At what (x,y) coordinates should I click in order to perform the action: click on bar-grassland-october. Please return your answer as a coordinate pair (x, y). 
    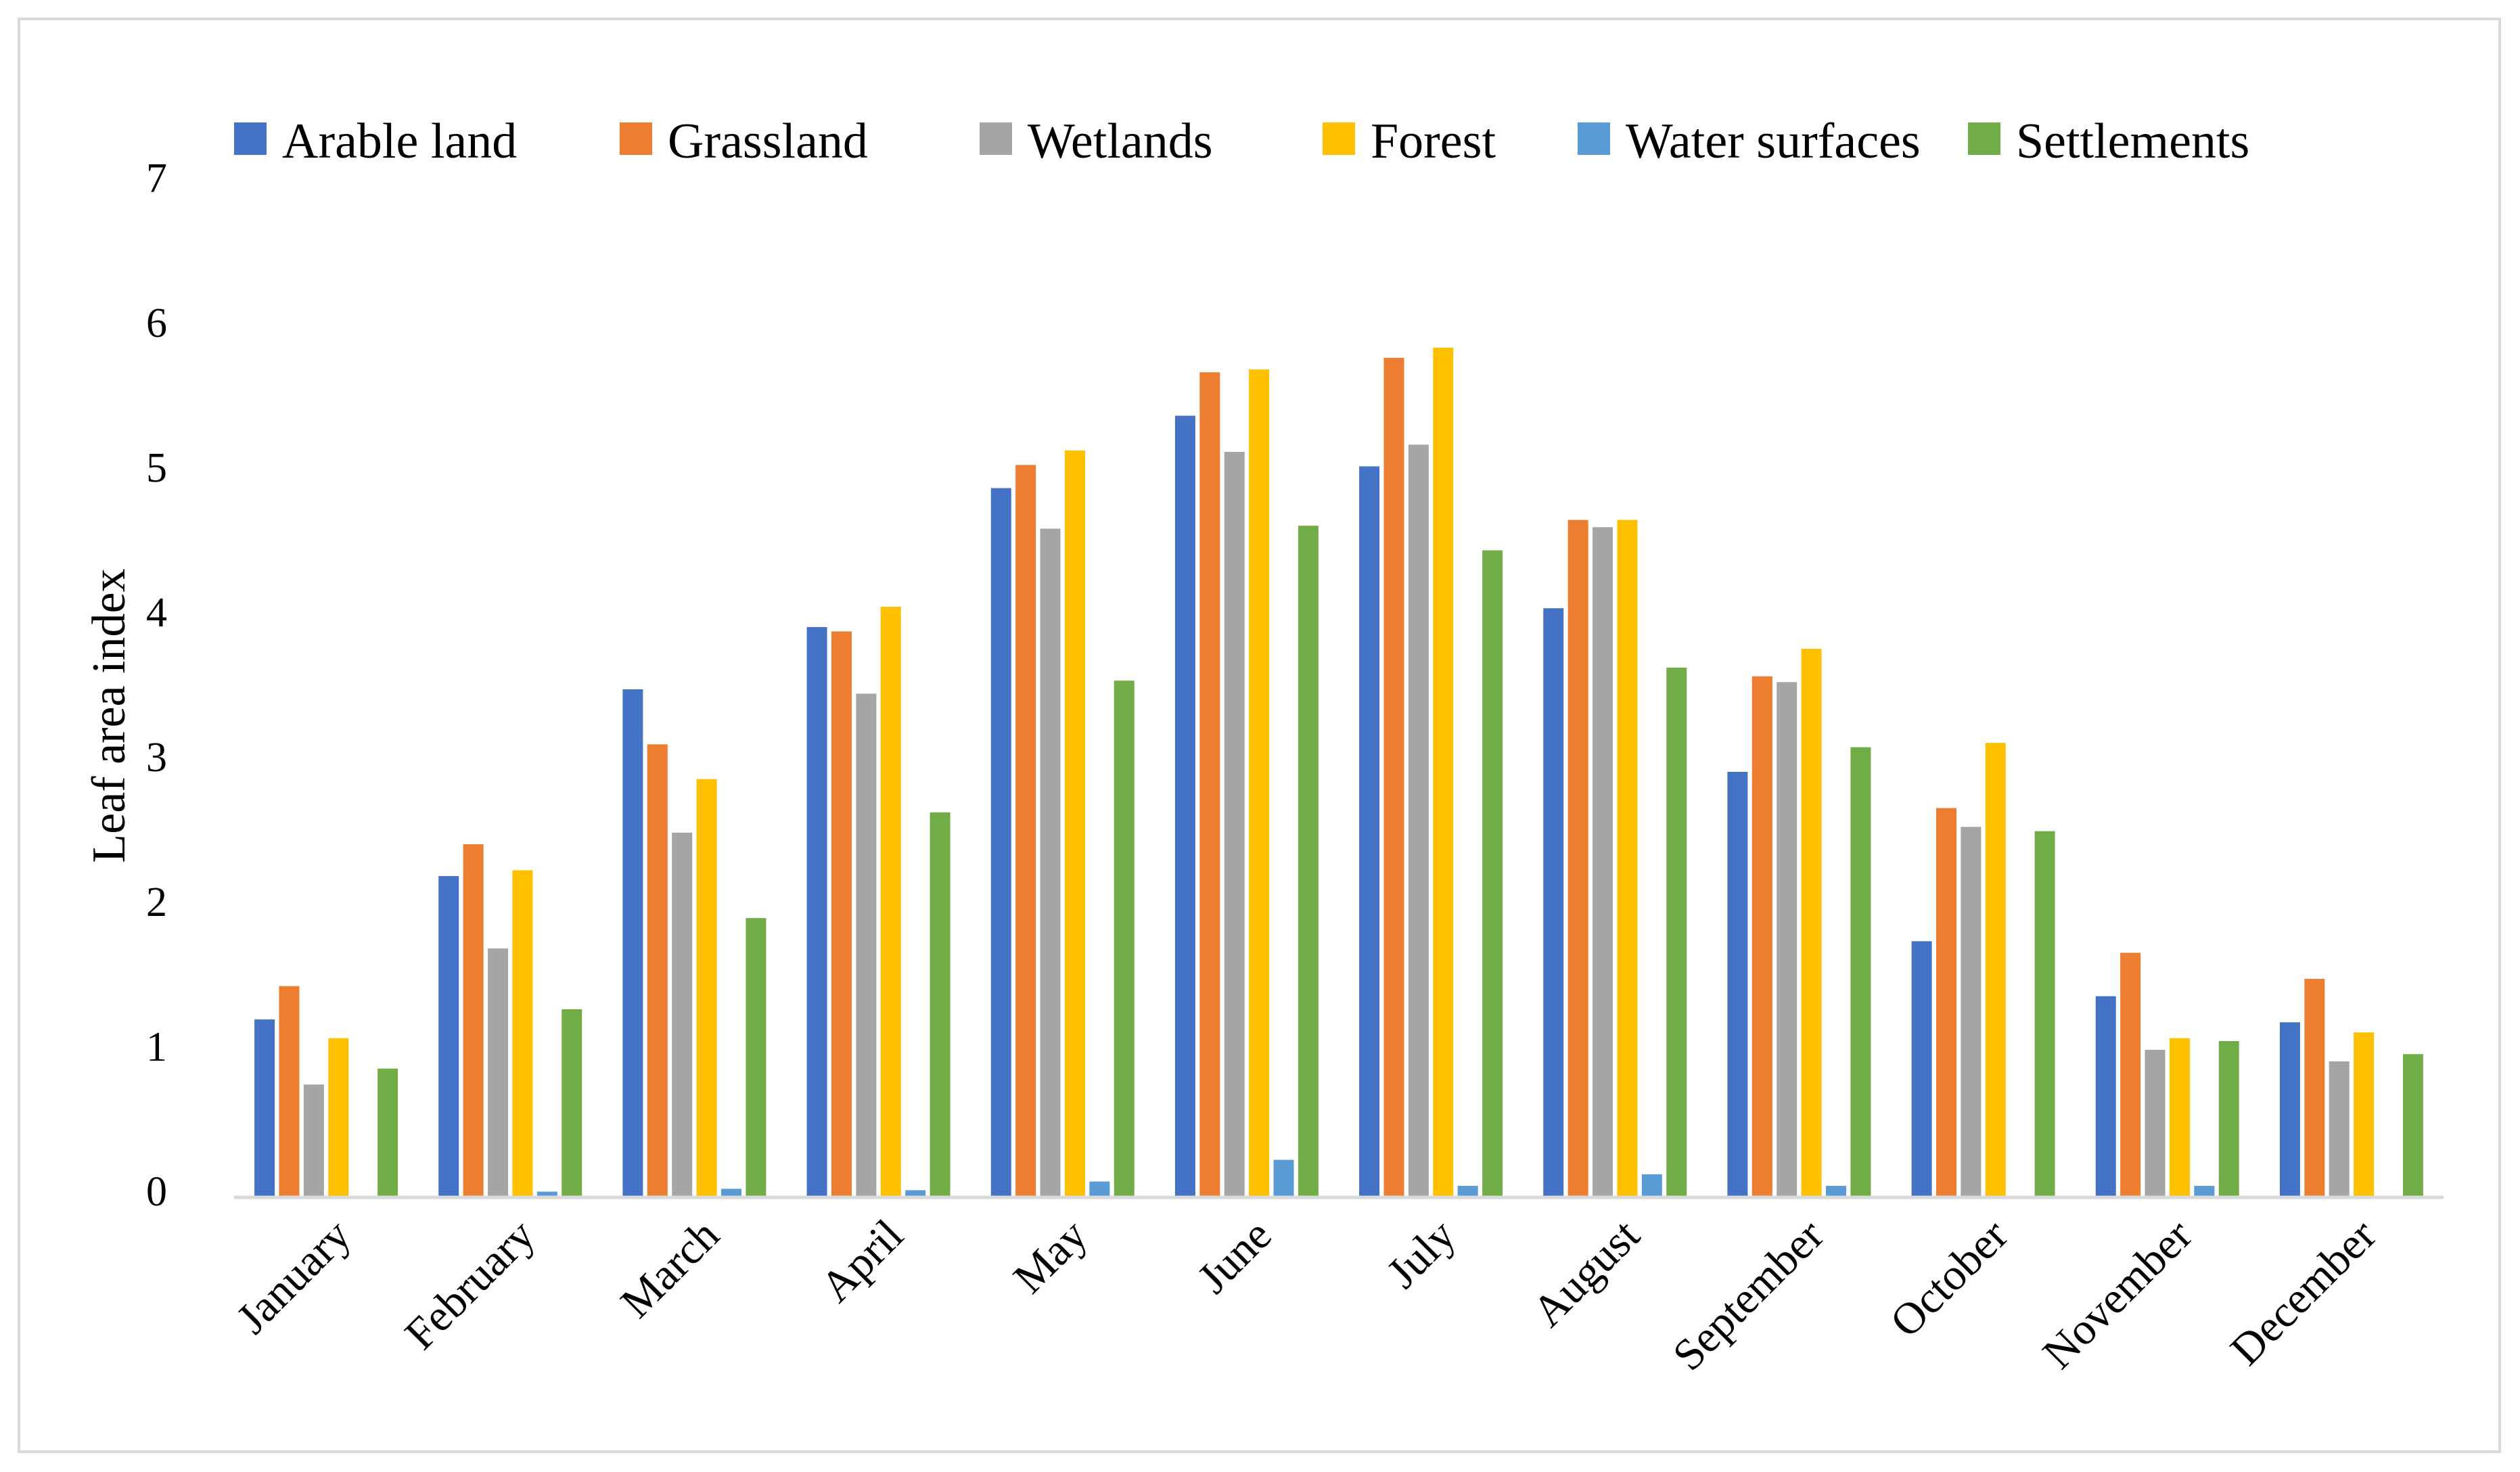
    Looking at the image, I should click on (1946, 1002).